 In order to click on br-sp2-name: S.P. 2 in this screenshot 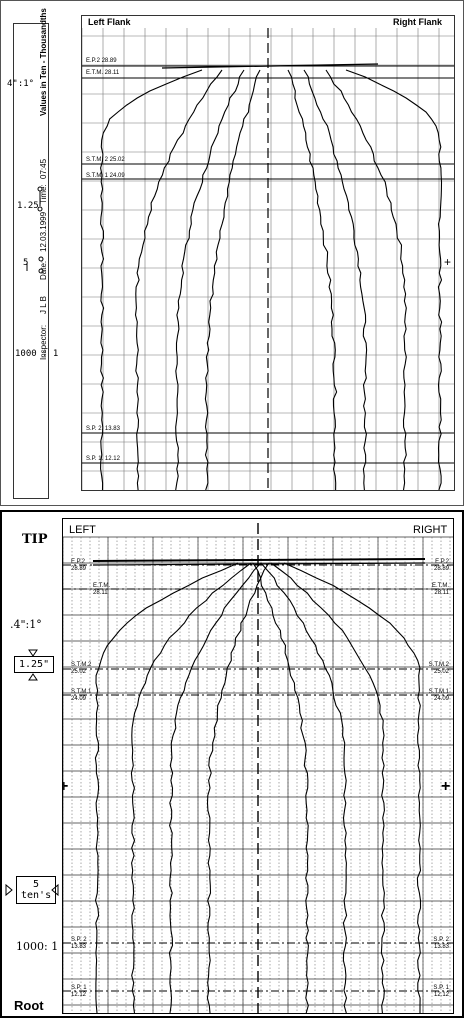, I will do `click(441, 940)`.